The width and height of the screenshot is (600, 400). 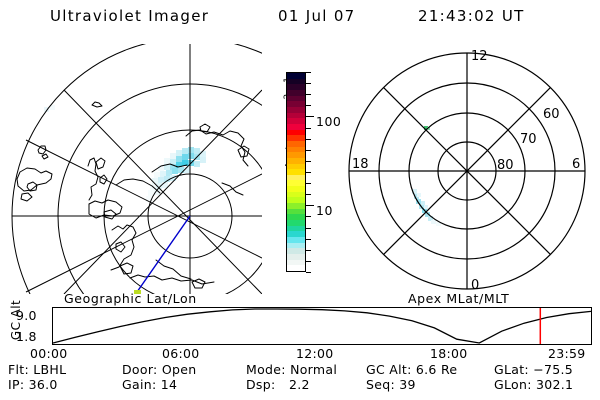 What do you see at coordinates (162, 254) in the screenshot?
I see `satellite-ground-track` at bounding box center [162, 254].